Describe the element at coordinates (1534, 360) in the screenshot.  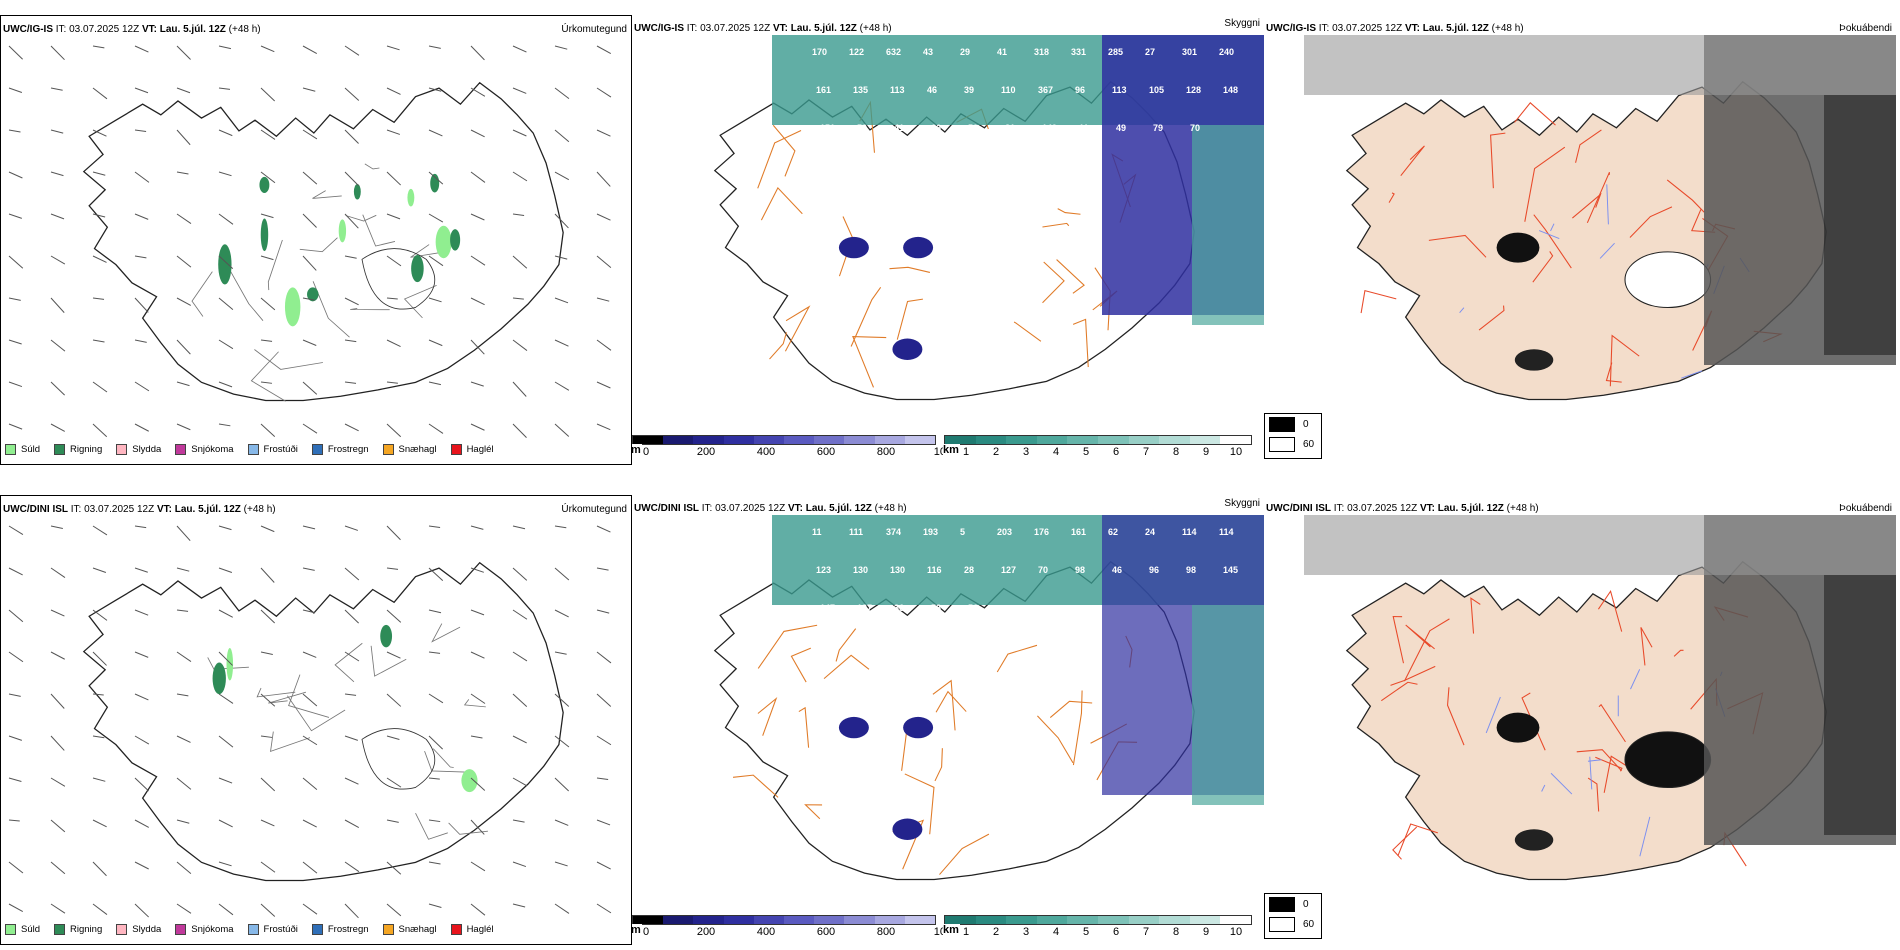
I see `fog-spot` at that location.